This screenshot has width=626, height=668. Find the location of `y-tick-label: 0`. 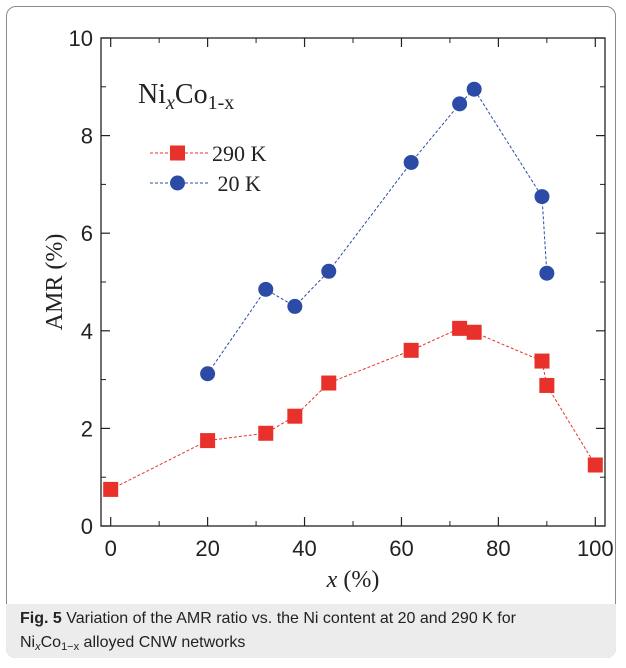

y-tick-label: 0 is located at coordinates (87, 526).